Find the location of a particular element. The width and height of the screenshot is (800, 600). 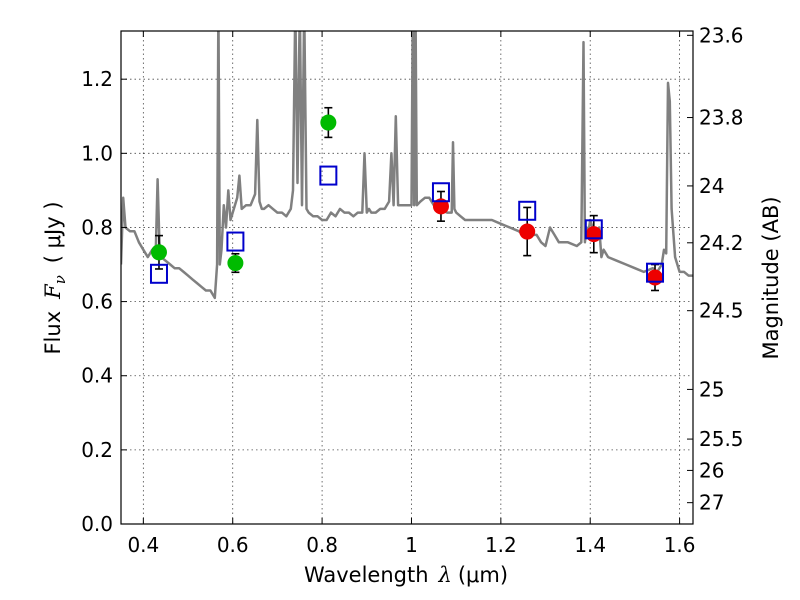

magnitude-tick-label: 23.8 is located at coordinates (721, 118).